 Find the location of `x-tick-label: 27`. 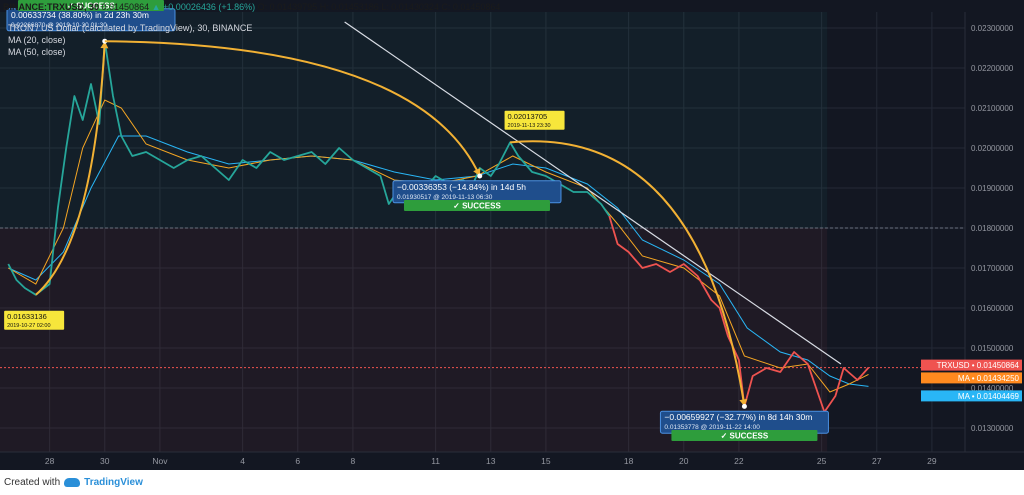

x-tick-label: 27 is located at coordinates (877, 461).